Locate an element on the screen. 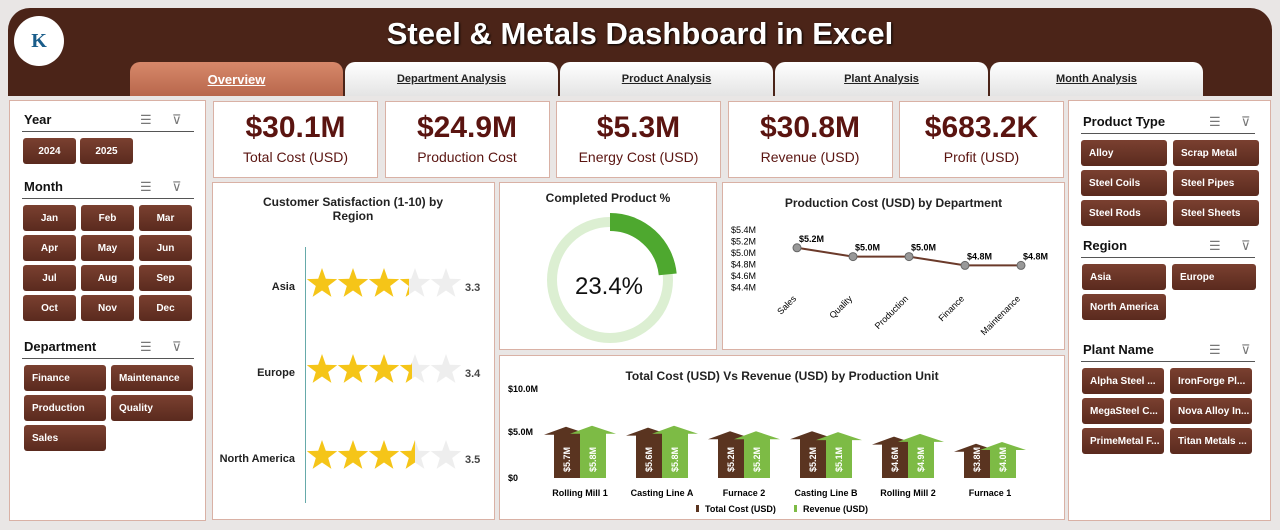 This screenshot has height=530, width=1280. slicer-item: Sales is located at coordinates (65, 438).